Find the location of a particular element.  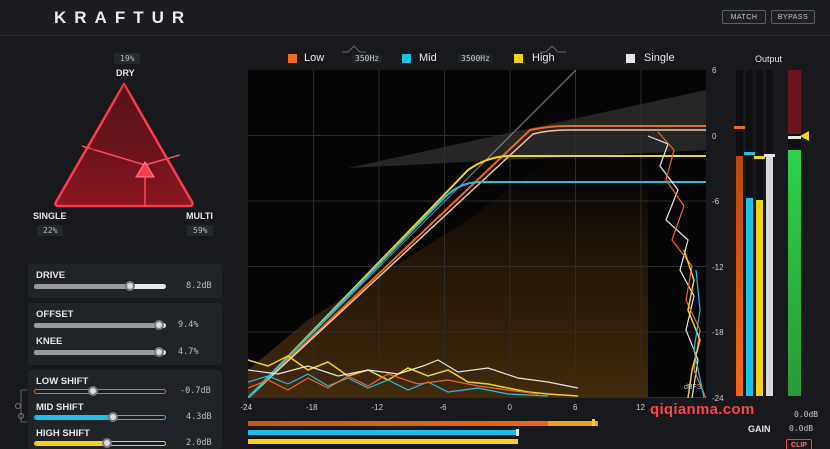

y-tick-label: 0 is located at coordinates (714, 136).